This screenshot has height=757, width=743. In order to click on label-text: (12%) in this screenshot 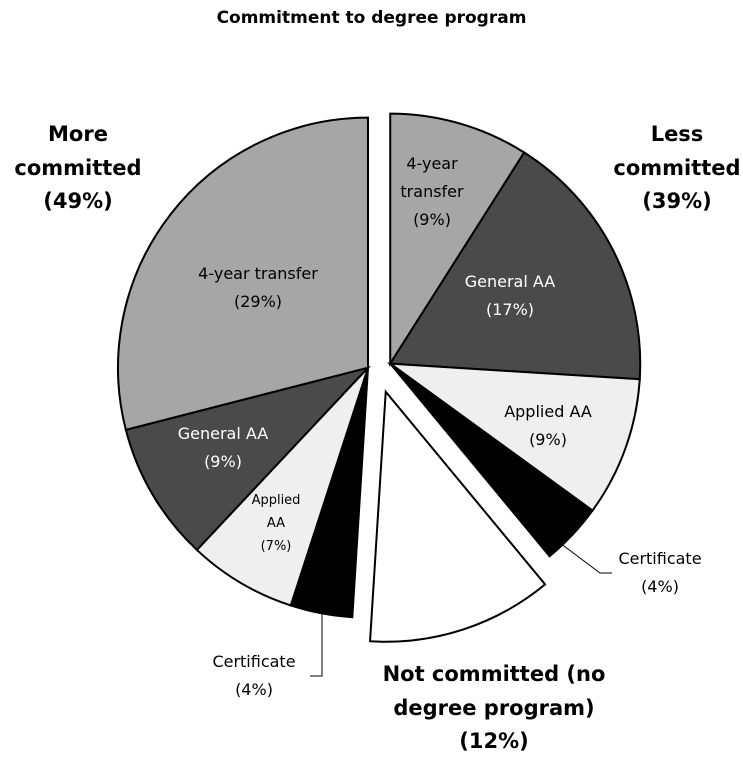, I will do `click(494, 741)`.